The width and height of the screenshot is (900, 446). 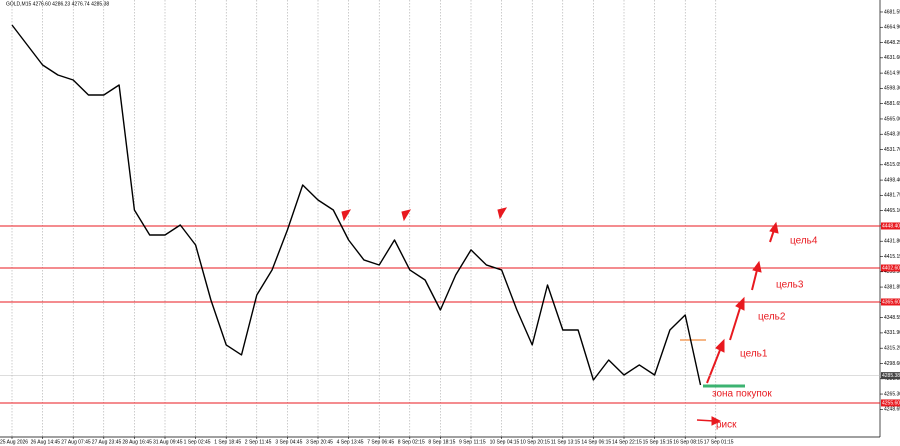 I want to click on y-tick-label: 4265.30, so click(x=892, y=394).